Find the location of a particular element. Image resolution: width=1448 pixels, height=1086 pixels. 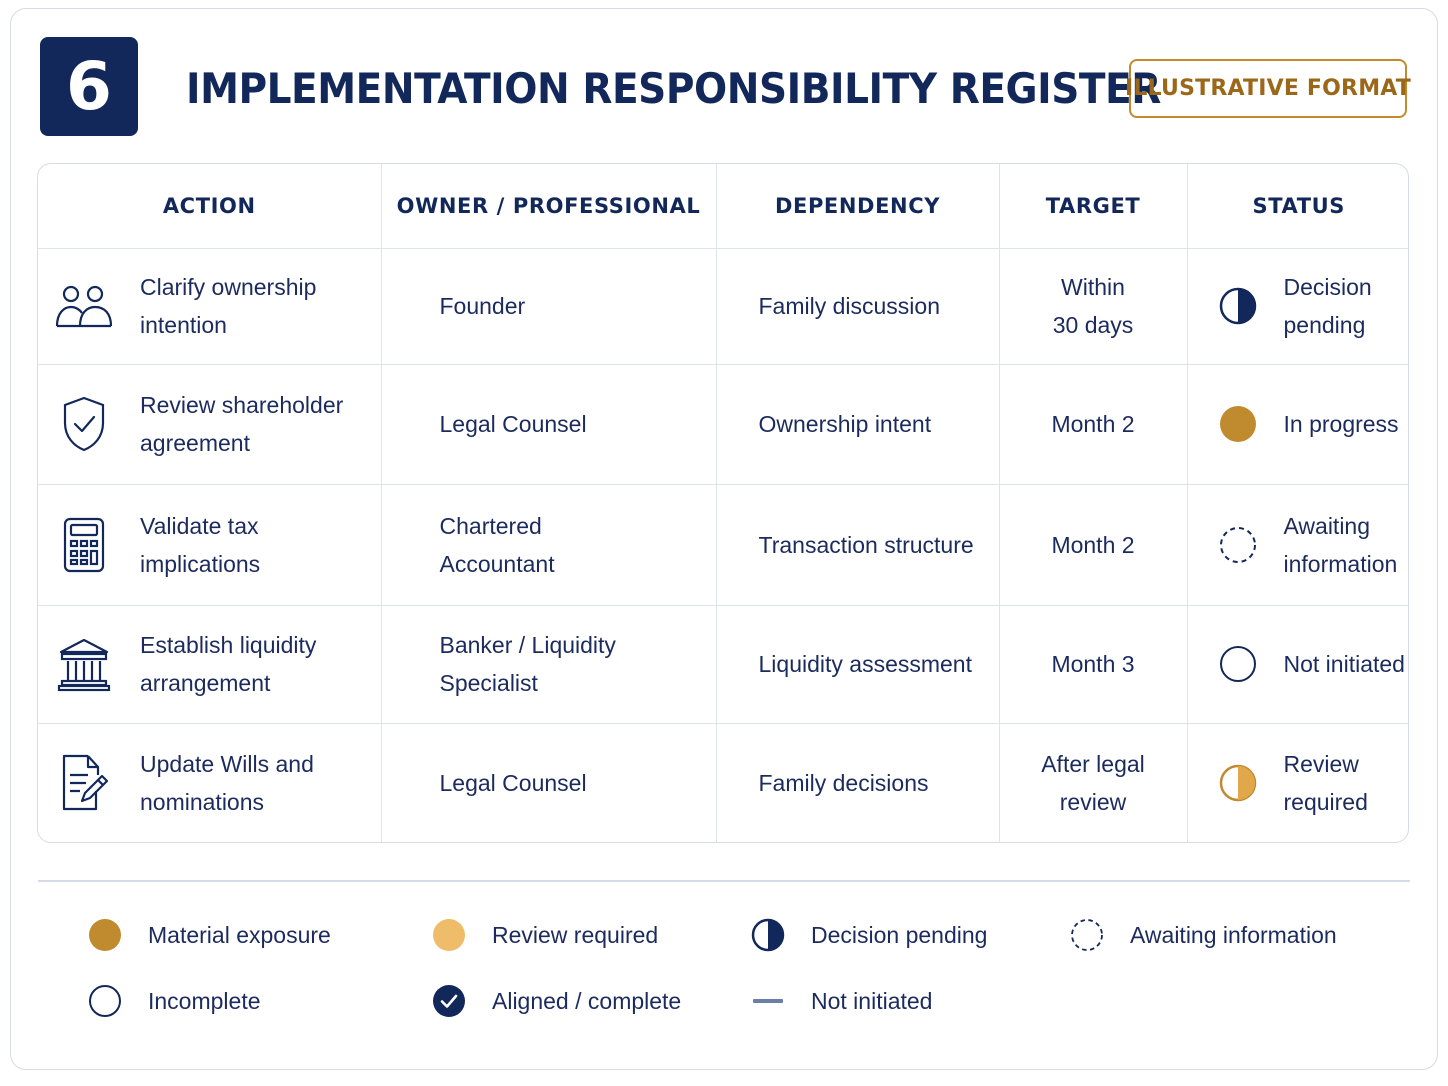

action-line: Establish liquidity is located at coordinates (228, 645).